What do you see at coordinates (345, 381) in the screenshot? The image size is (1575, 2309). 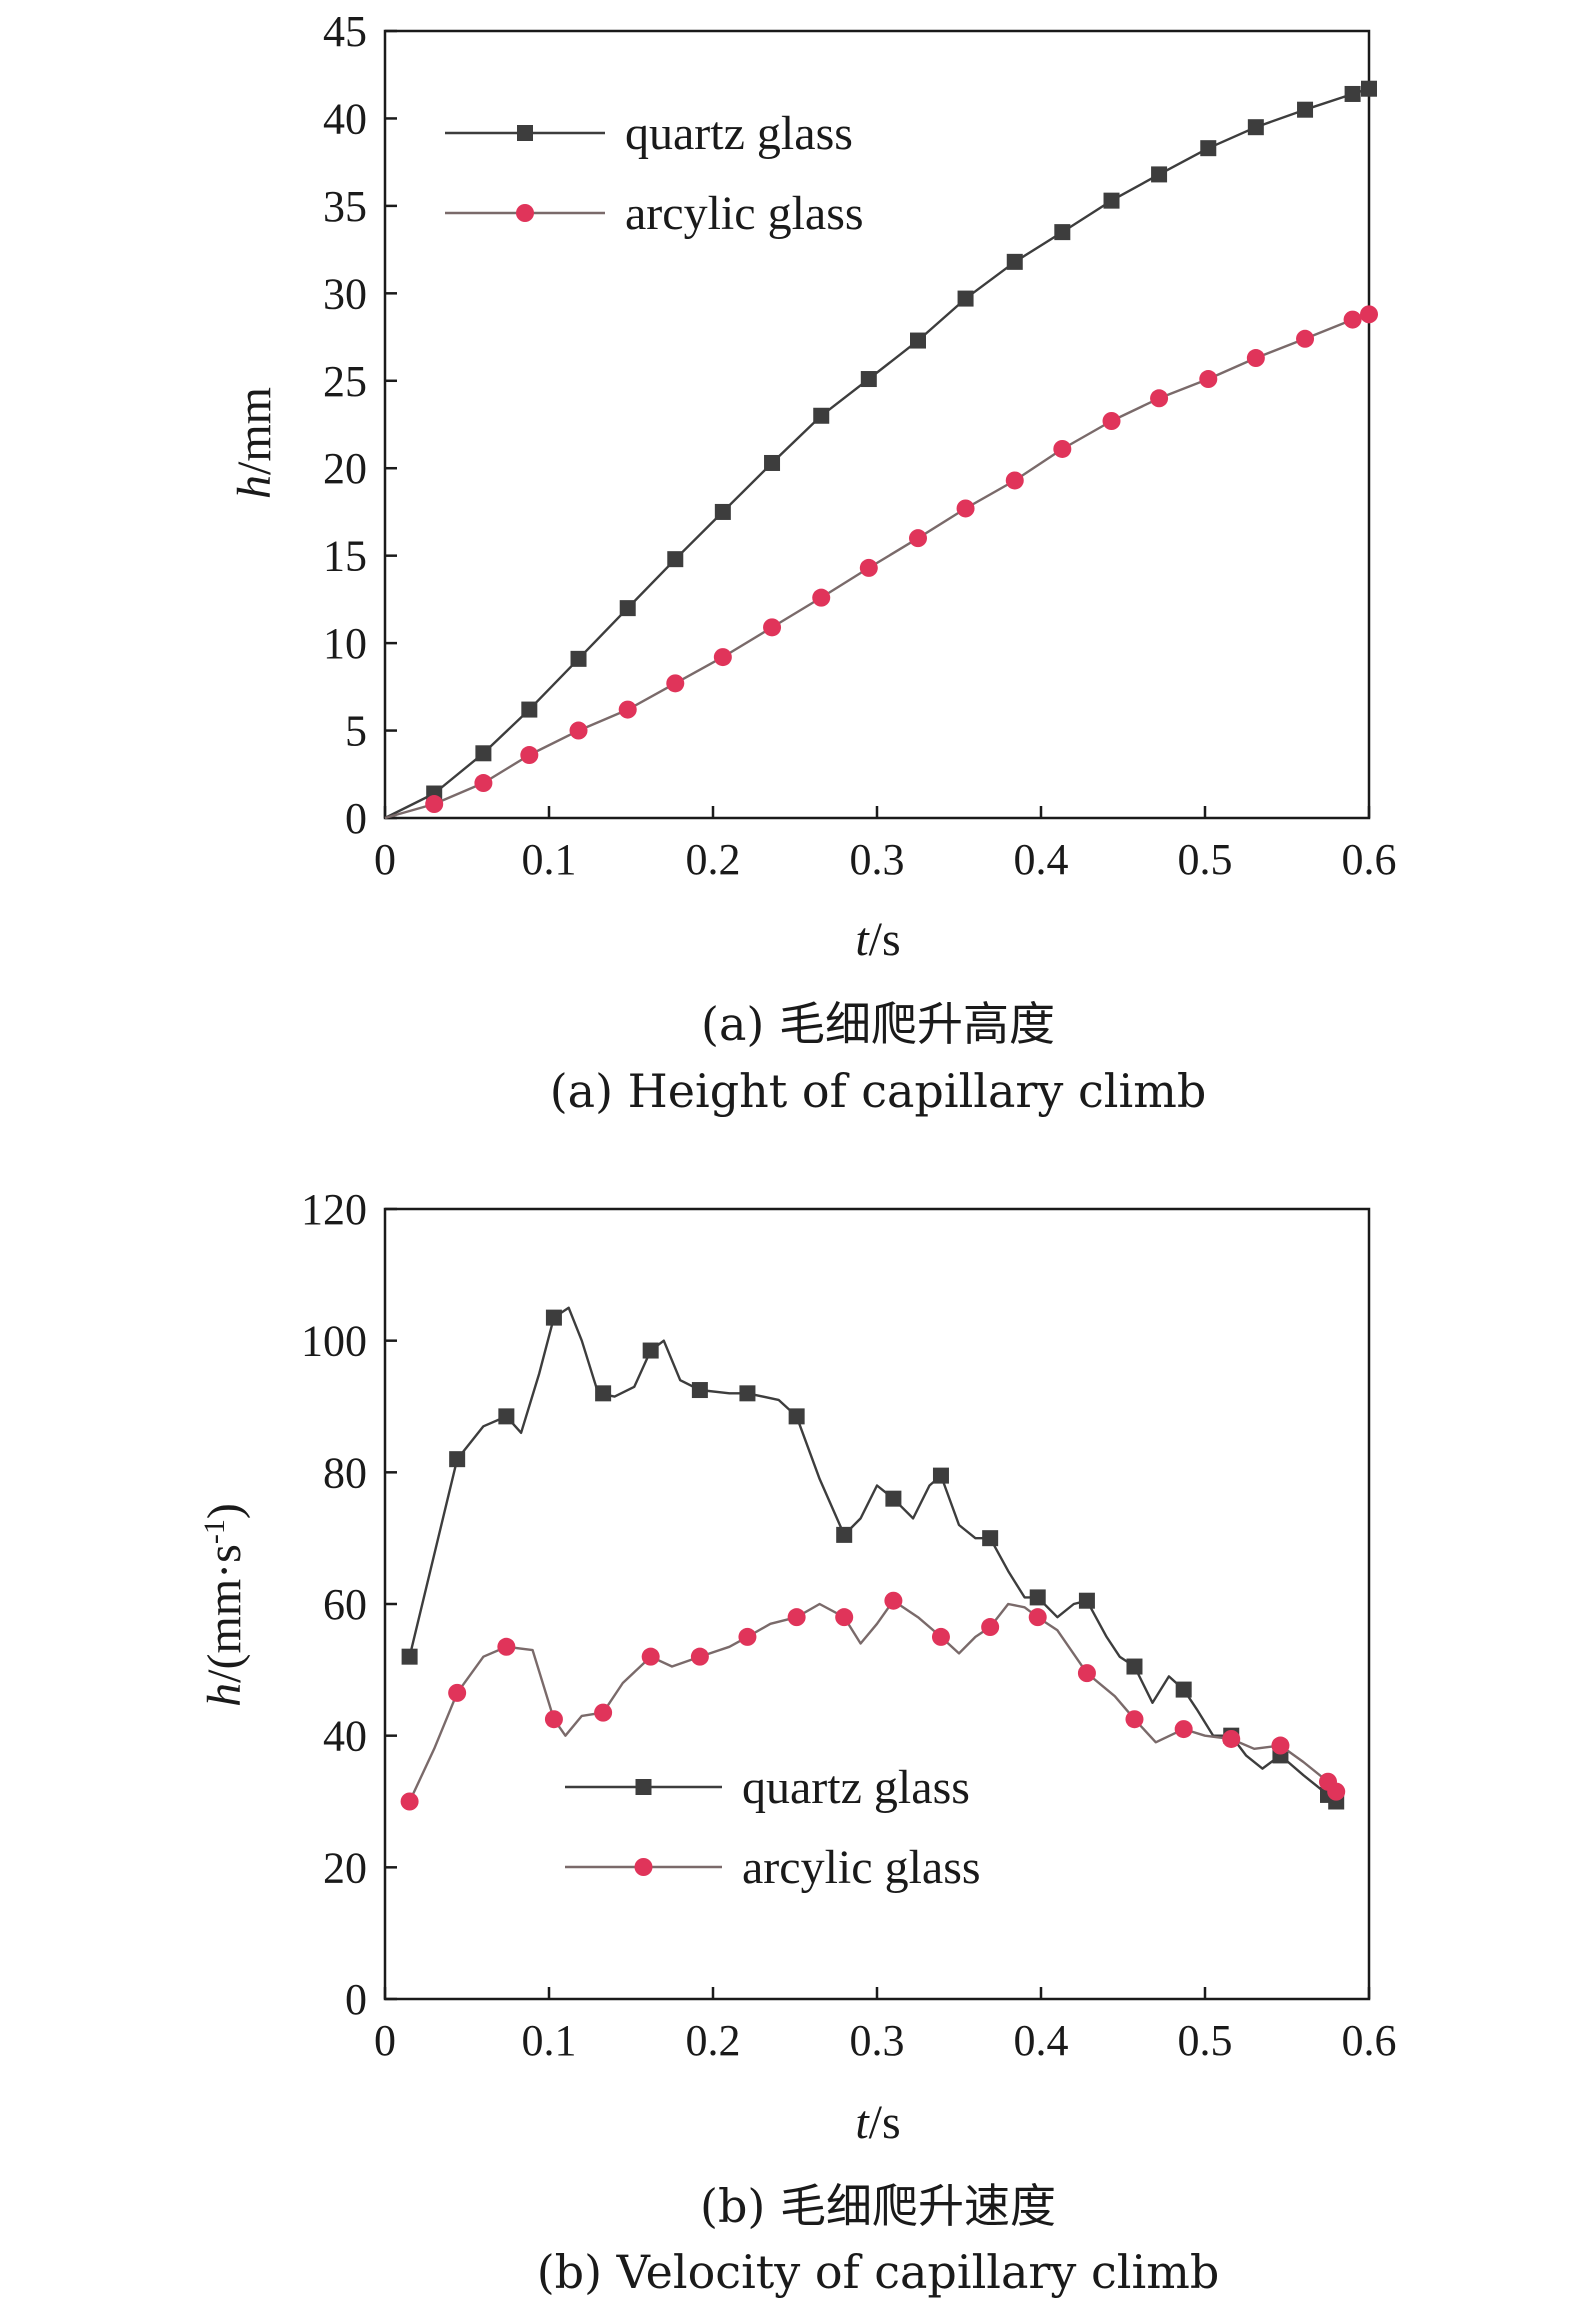 I see `y-tick-label: 25` at bounding box center [345, 381].